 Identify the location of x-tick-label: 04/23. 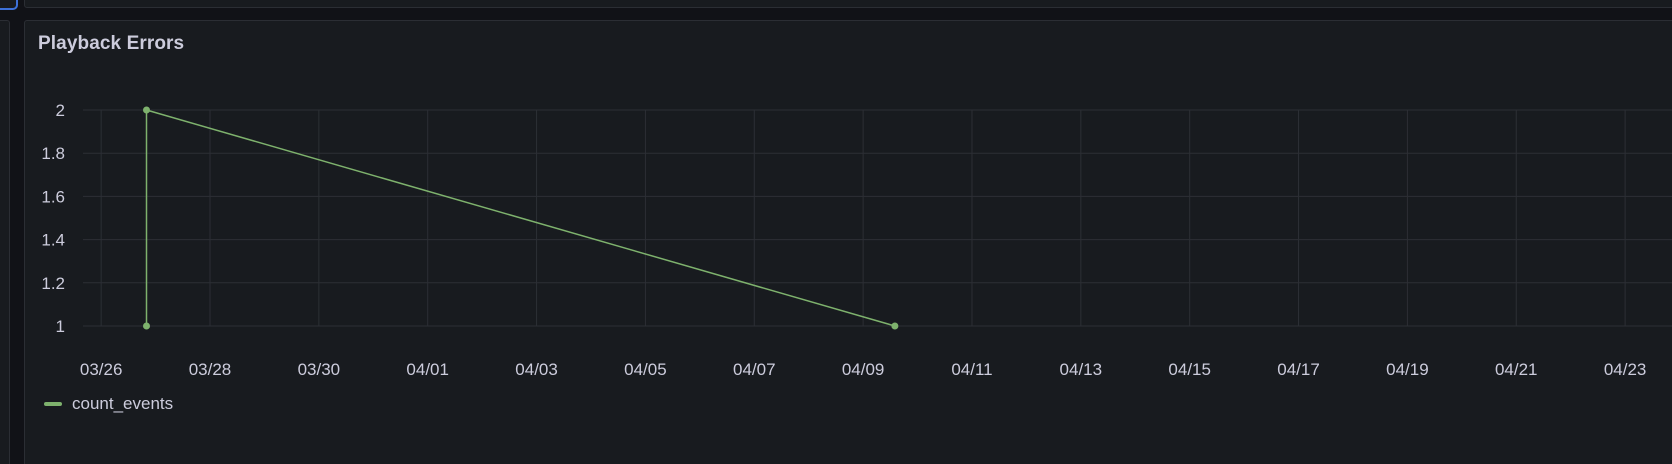
(1625, 369).